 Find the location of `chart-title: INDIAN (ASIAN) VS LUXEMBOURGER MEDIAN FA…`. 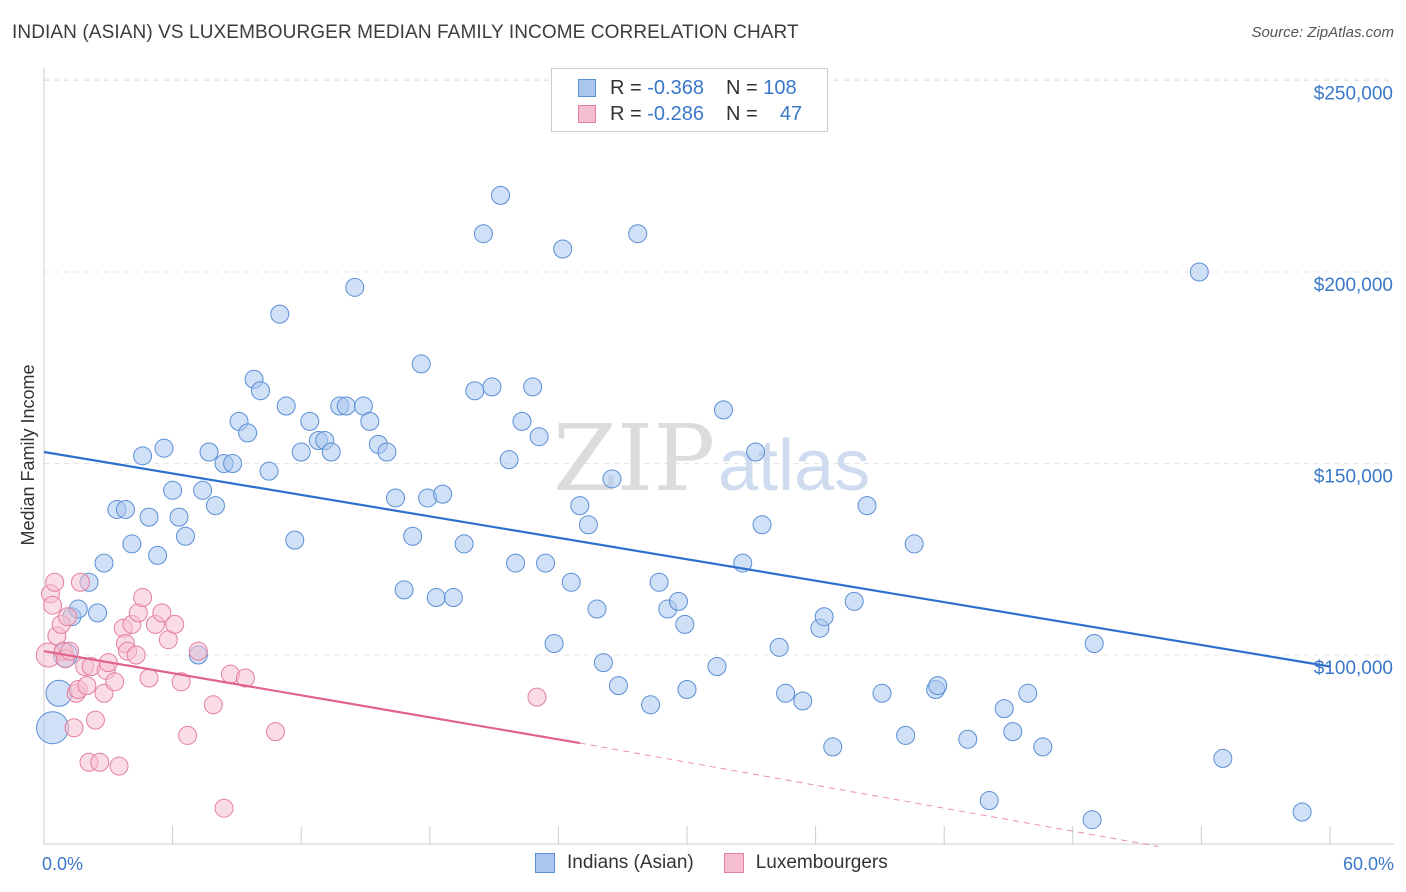

chart-title: INDIAN (ASIAN) VS LUXEMBOURGER MEDIAN FA… is located at coordinates (405, 32).